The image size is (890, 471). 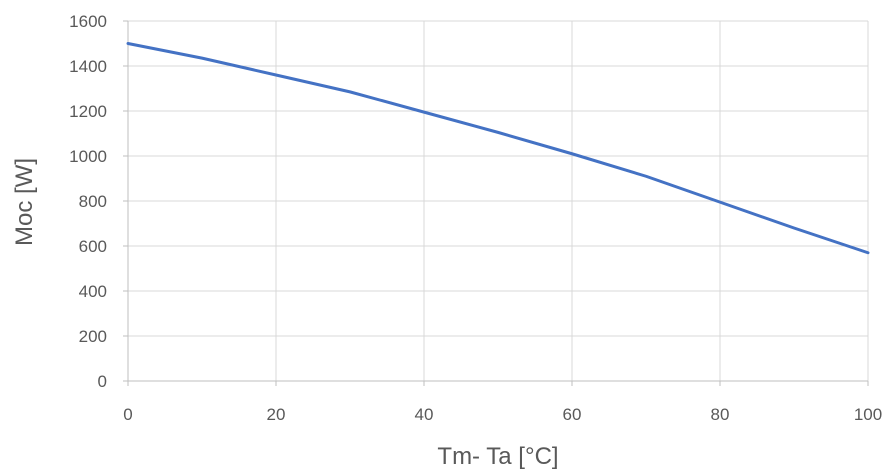 What do you see at coordinates (276, 414) in the screenshot?
I see `x-tick-label: 20` at bounding box center [276, 414].